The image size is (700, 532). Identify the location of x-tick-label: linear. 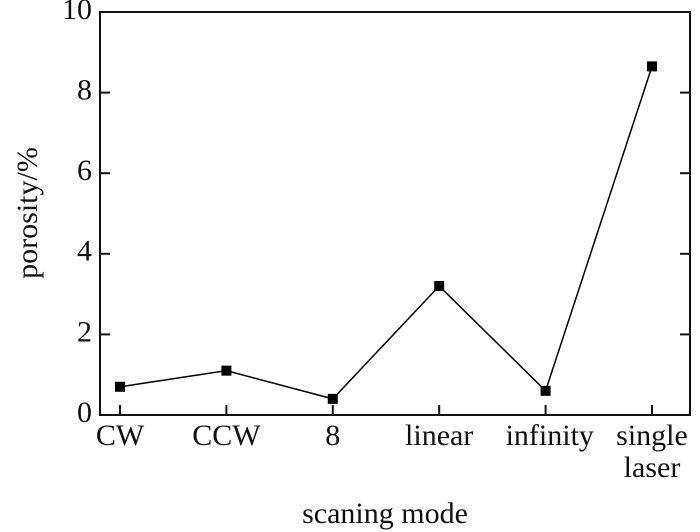
(439, 435).